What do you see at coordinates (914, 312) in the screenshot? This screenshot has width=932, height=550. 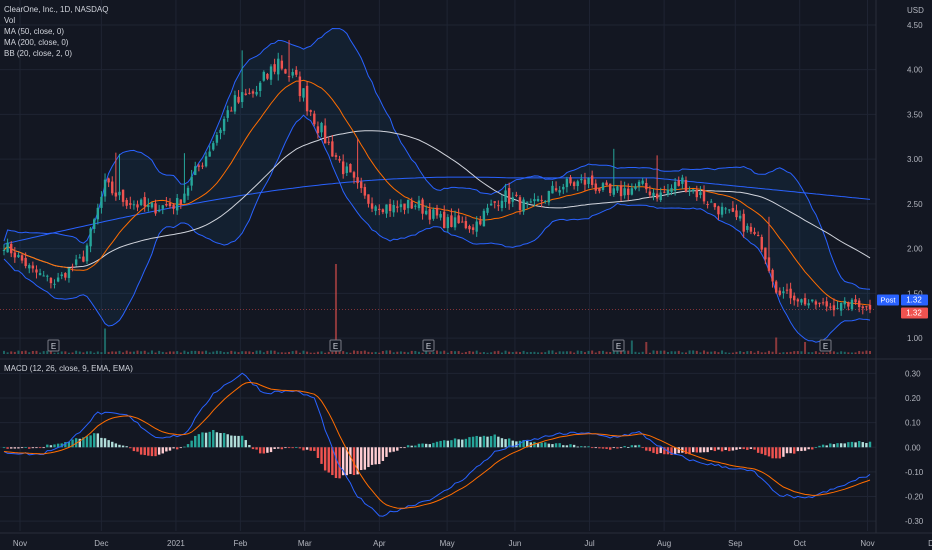 I see `last-price-text: 1.32` at bounding box center [914, 312].